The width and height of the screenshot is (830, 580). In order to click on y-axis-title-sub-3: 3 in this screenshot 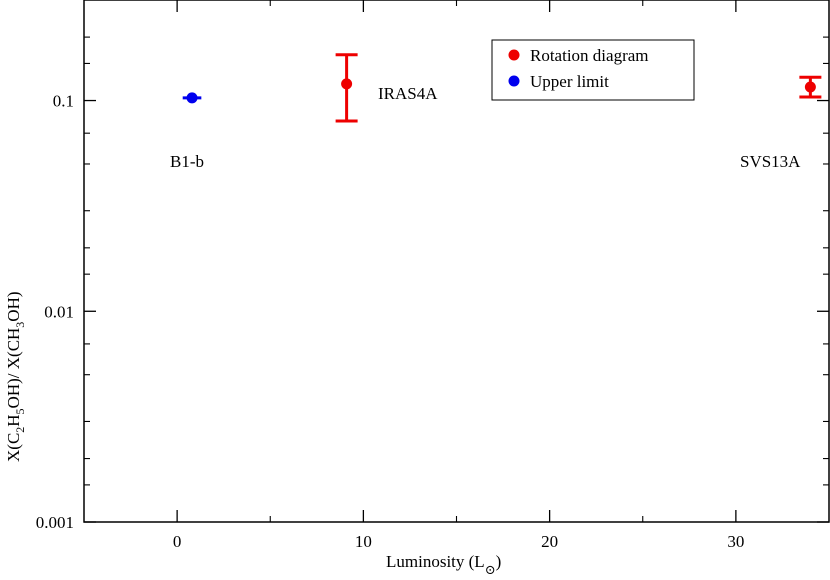, I will do `click(20, 325)`.